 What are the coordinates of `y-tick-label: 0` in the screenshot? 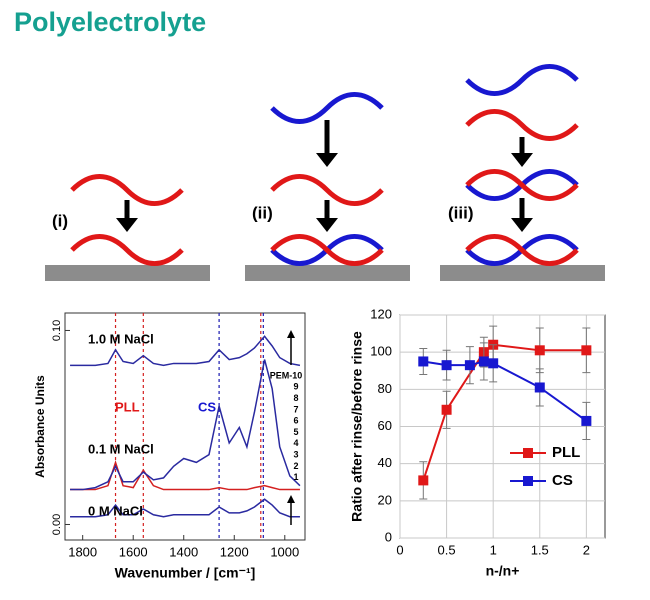 It's located at (388, 536).